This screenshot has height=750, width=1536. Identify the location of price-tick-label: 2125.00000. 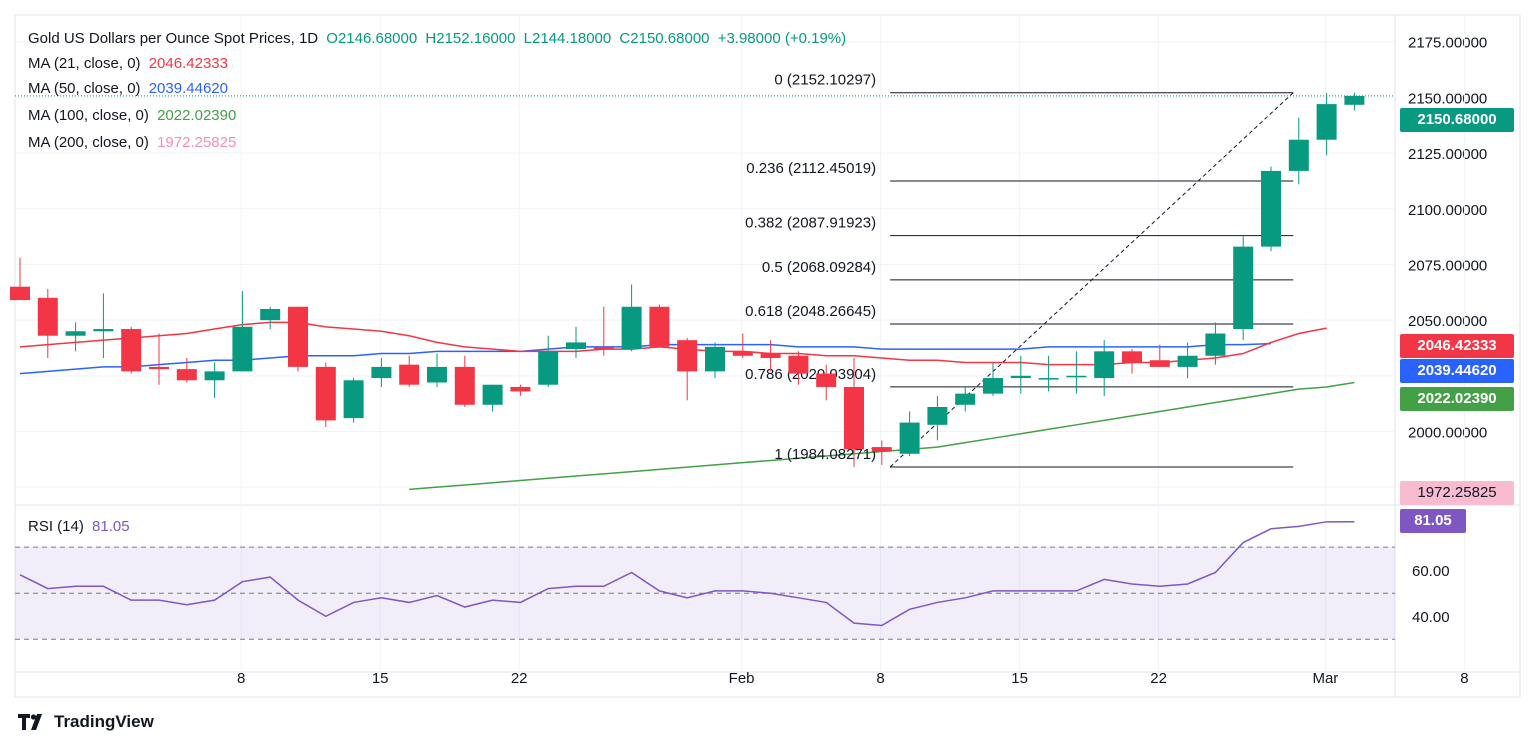
(1447, 154).